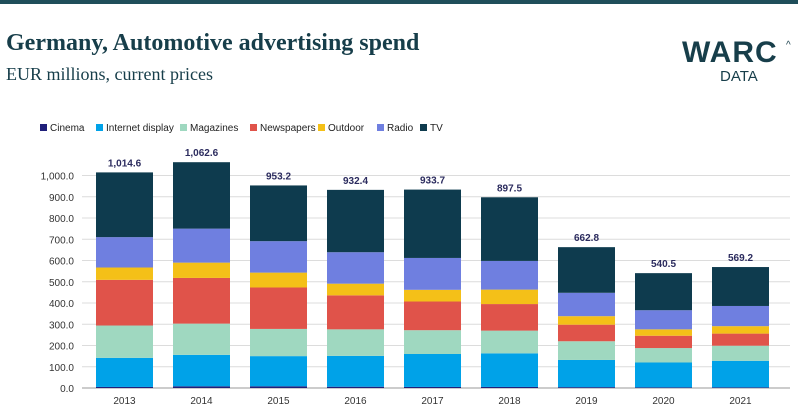 This screenshot has width=798, height=420. I want to click on total-label: 569.2, so click(740, 258).